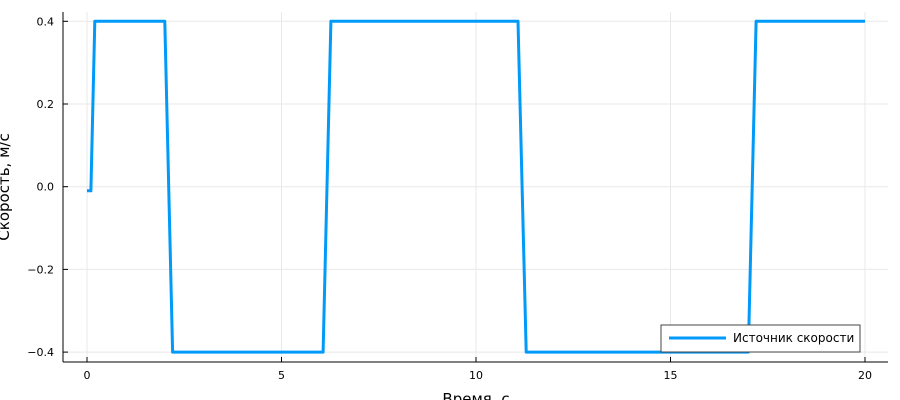  Describe the element at coordinates (40, 269) in the screenshot. I see `y-tick-label: −0.2` at that location.